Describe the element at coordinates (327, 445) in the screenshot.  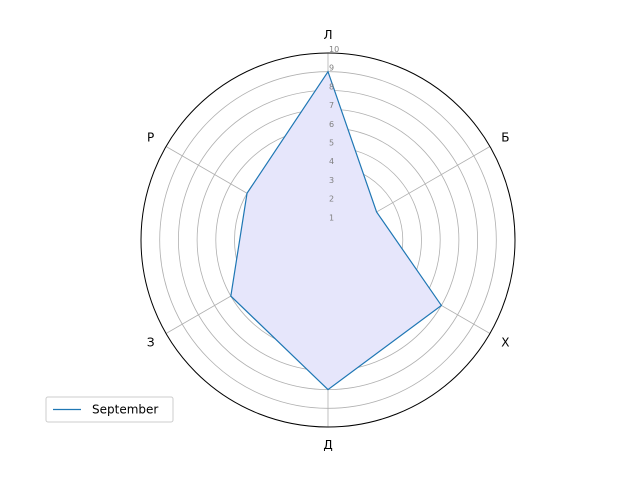
I see `axis-label-3: Д` at that location.